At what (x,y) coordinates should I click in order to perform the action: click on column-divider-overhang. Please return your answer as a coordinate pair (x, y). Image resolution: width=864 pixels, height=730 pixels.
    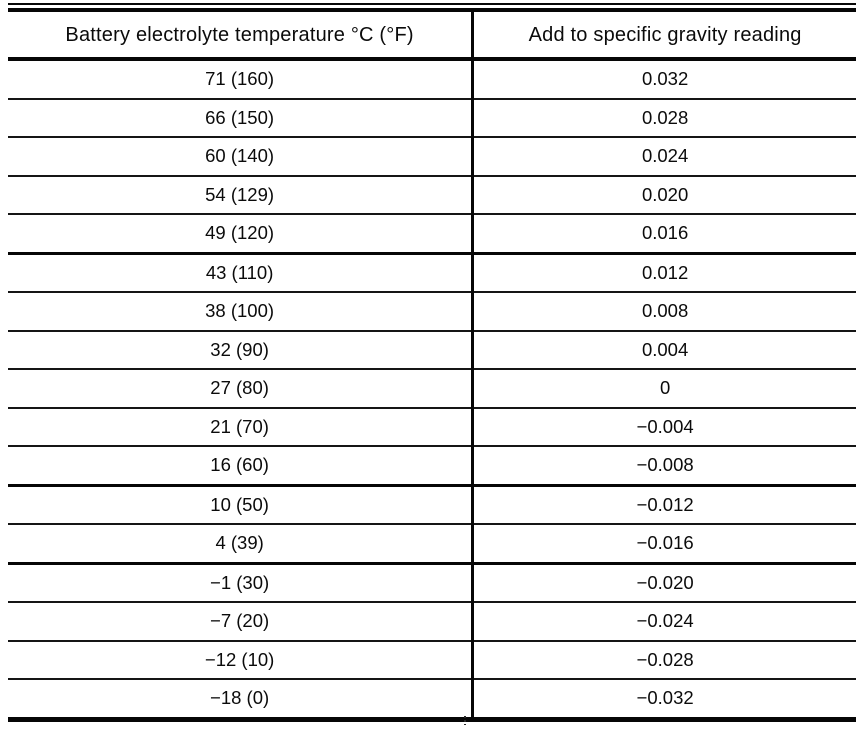
    Looking at the image, I should click on (465, 720).